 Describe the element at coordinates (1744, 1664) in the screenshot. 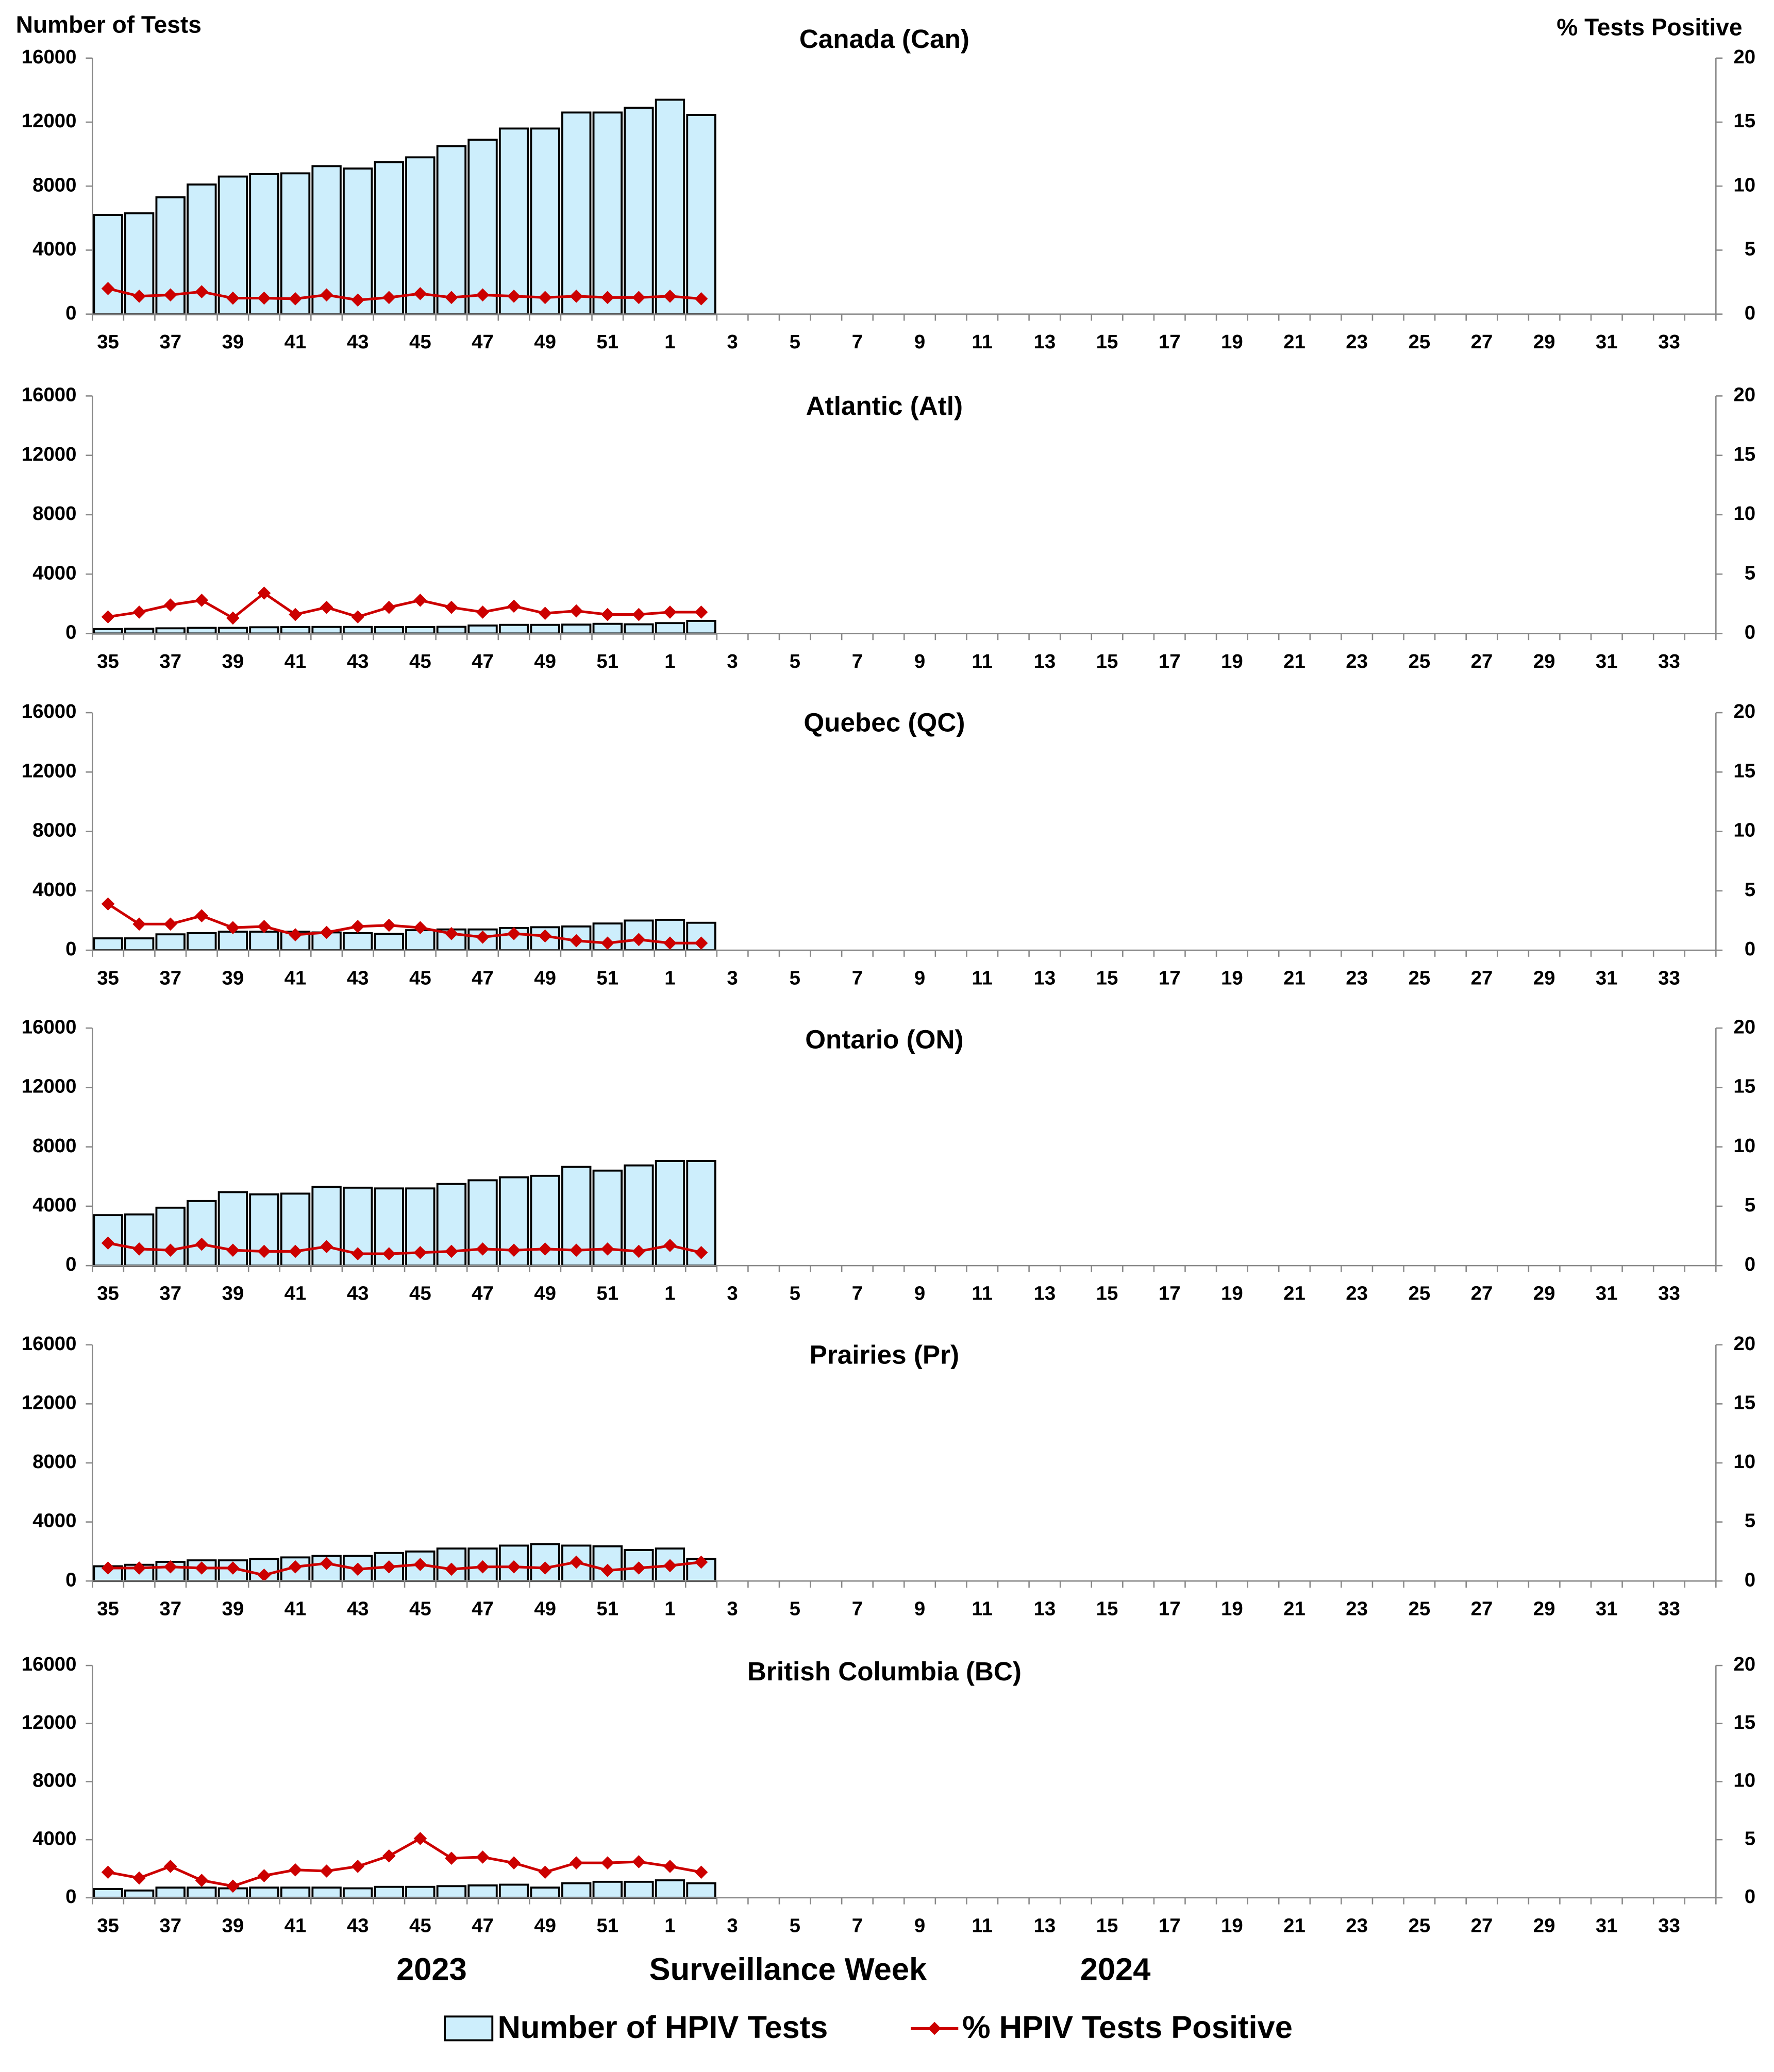

I see `y2-tick-label: 20` at that location.